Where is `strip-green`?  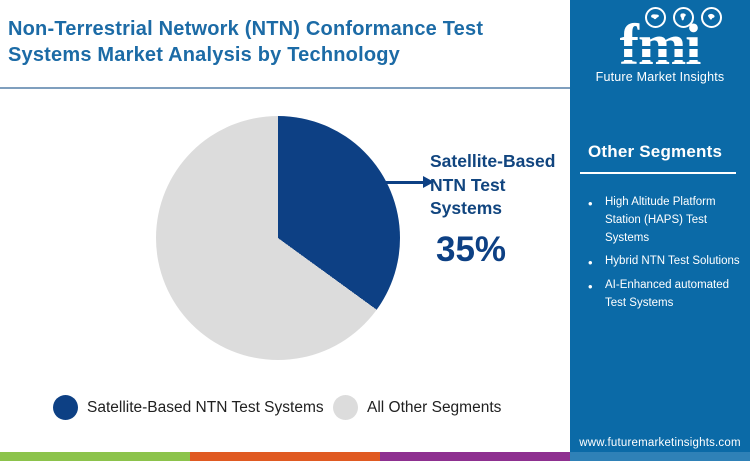 strip-green is located at coordinates (95, 456).